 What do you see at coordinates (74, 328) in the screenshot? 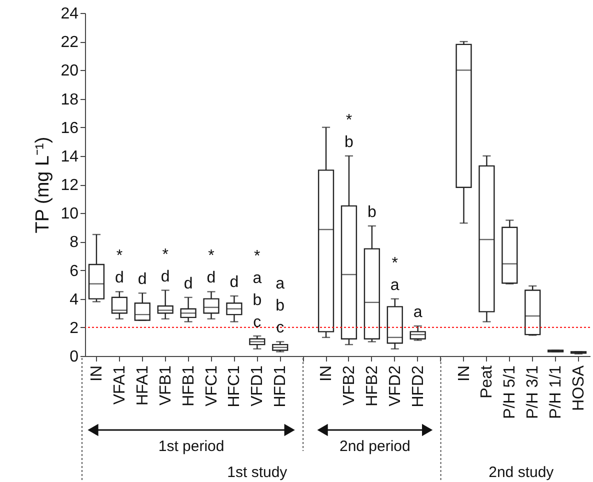
I see `y-tick-label: 2` at bounding box center [74, 328].